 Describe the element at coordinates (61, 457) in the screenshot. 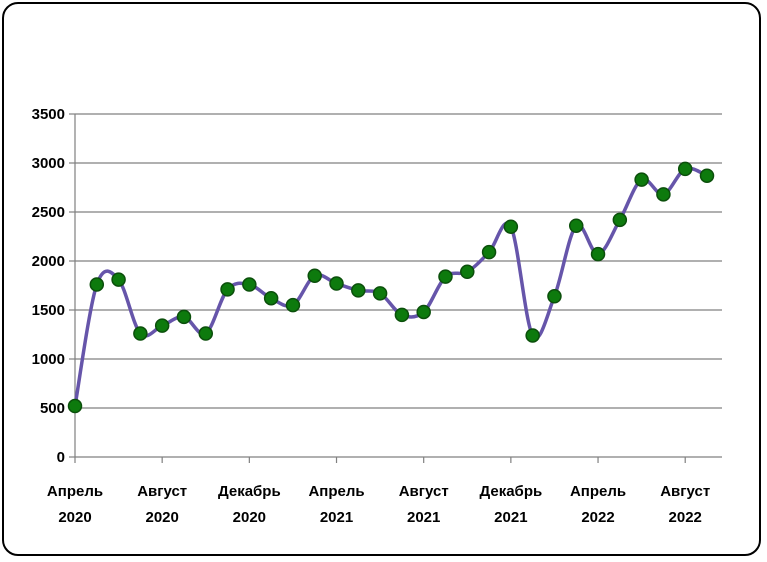

I see `y-tick-label-0: 0` at that location.